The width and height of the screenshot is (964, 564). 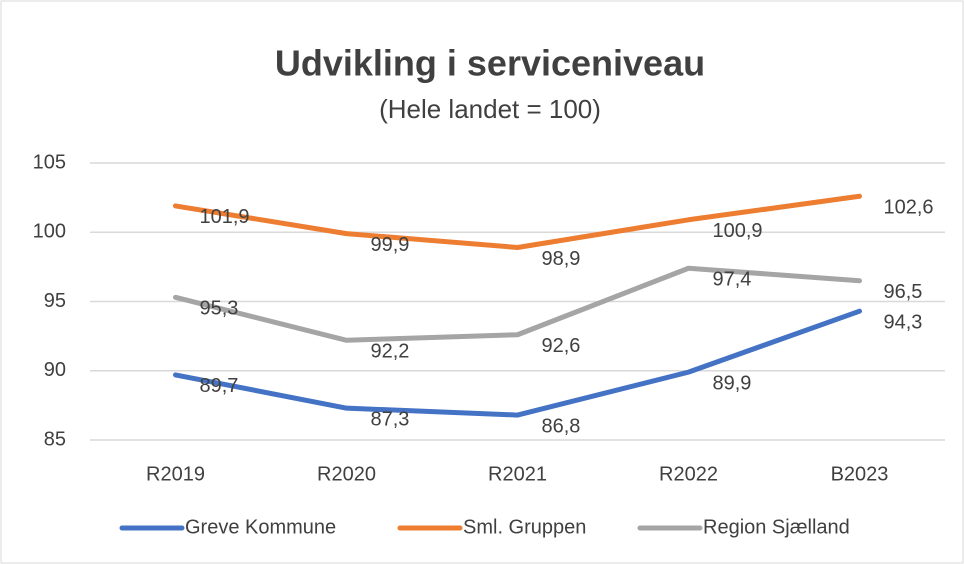 What do you see at coordinates (225, 217) in the screenshot?
I see `data-label: 101,9` at bounding box center [225, 217].